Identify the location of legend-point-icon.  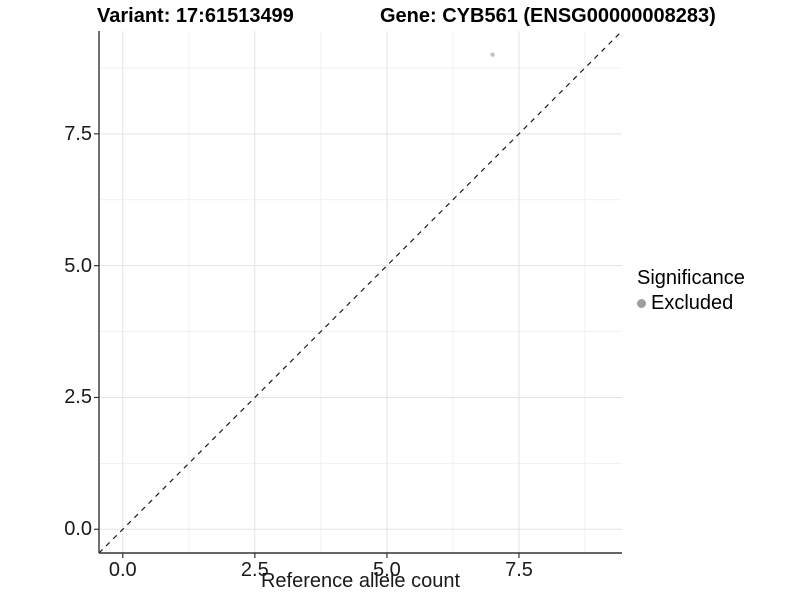
(641, 303).